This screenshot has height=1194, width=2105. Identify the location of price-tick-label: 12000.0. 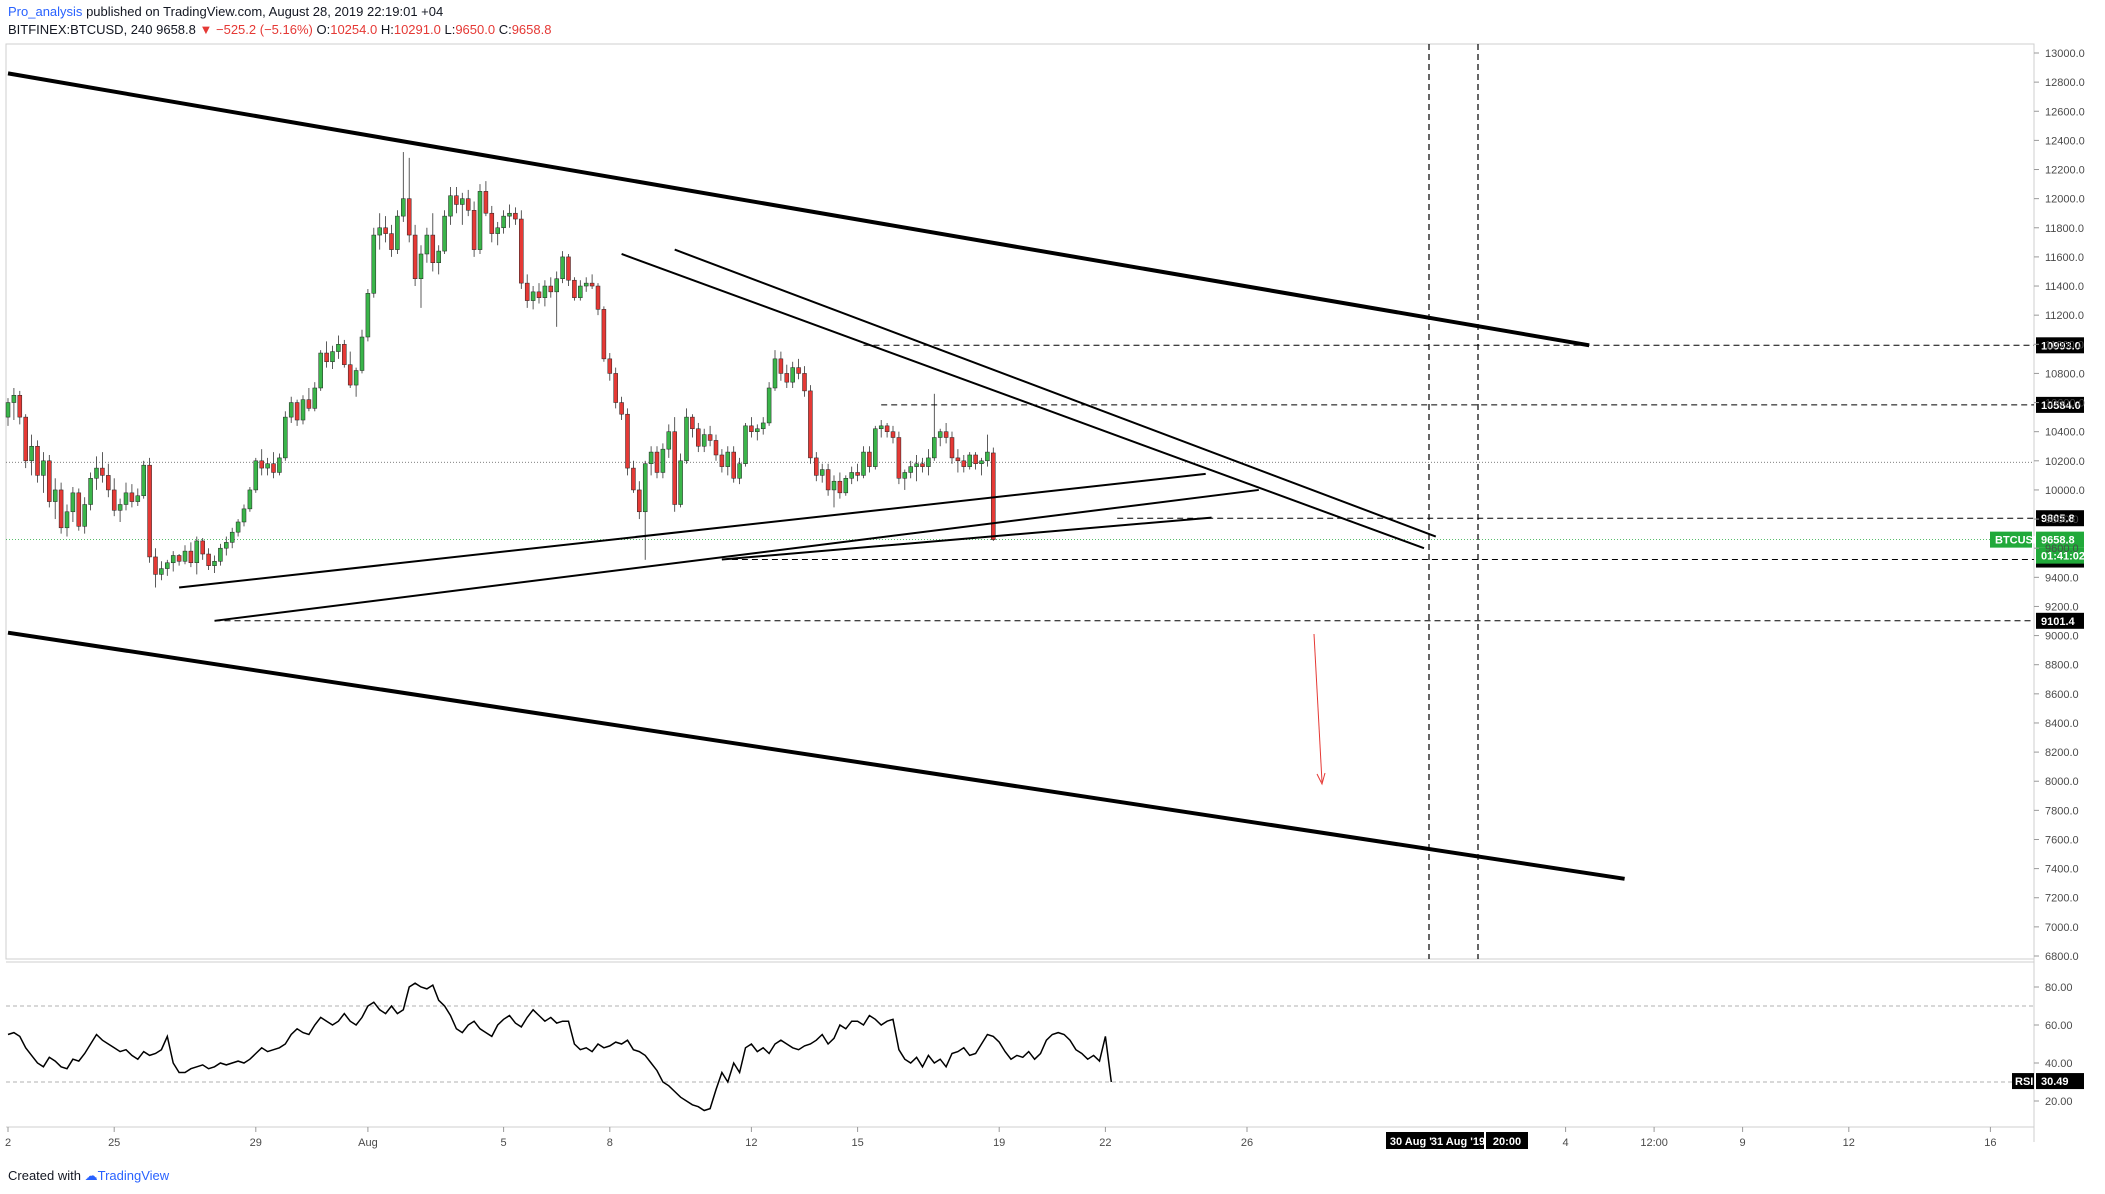
(2065, 200).